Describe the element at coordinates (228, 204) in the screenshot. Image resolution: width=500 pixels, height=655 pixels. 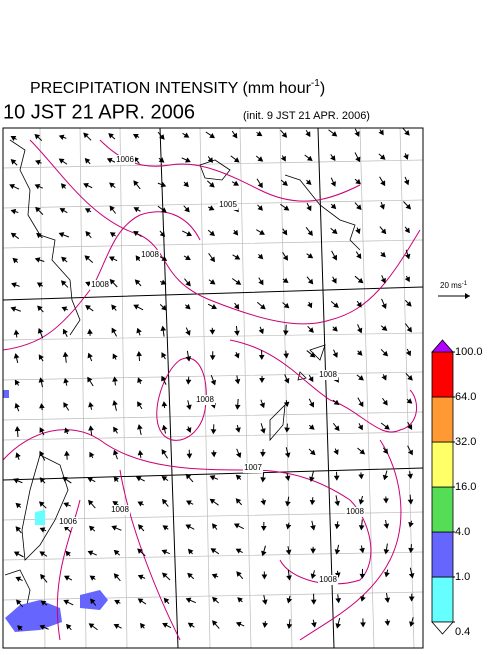
I see `isobar-label: 1005` at that location.